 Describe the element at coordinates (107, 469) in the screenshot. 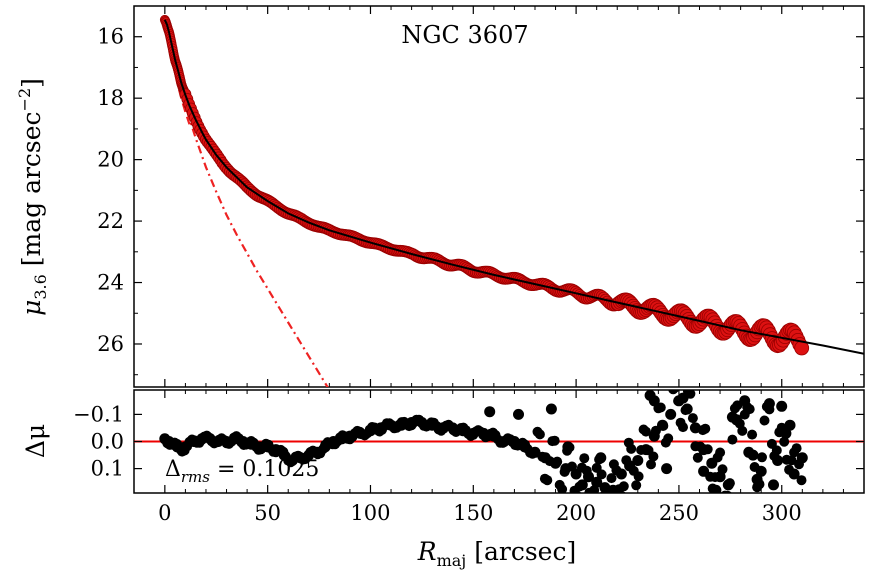

I see `res-y-tick-label: 0.1` at that location.